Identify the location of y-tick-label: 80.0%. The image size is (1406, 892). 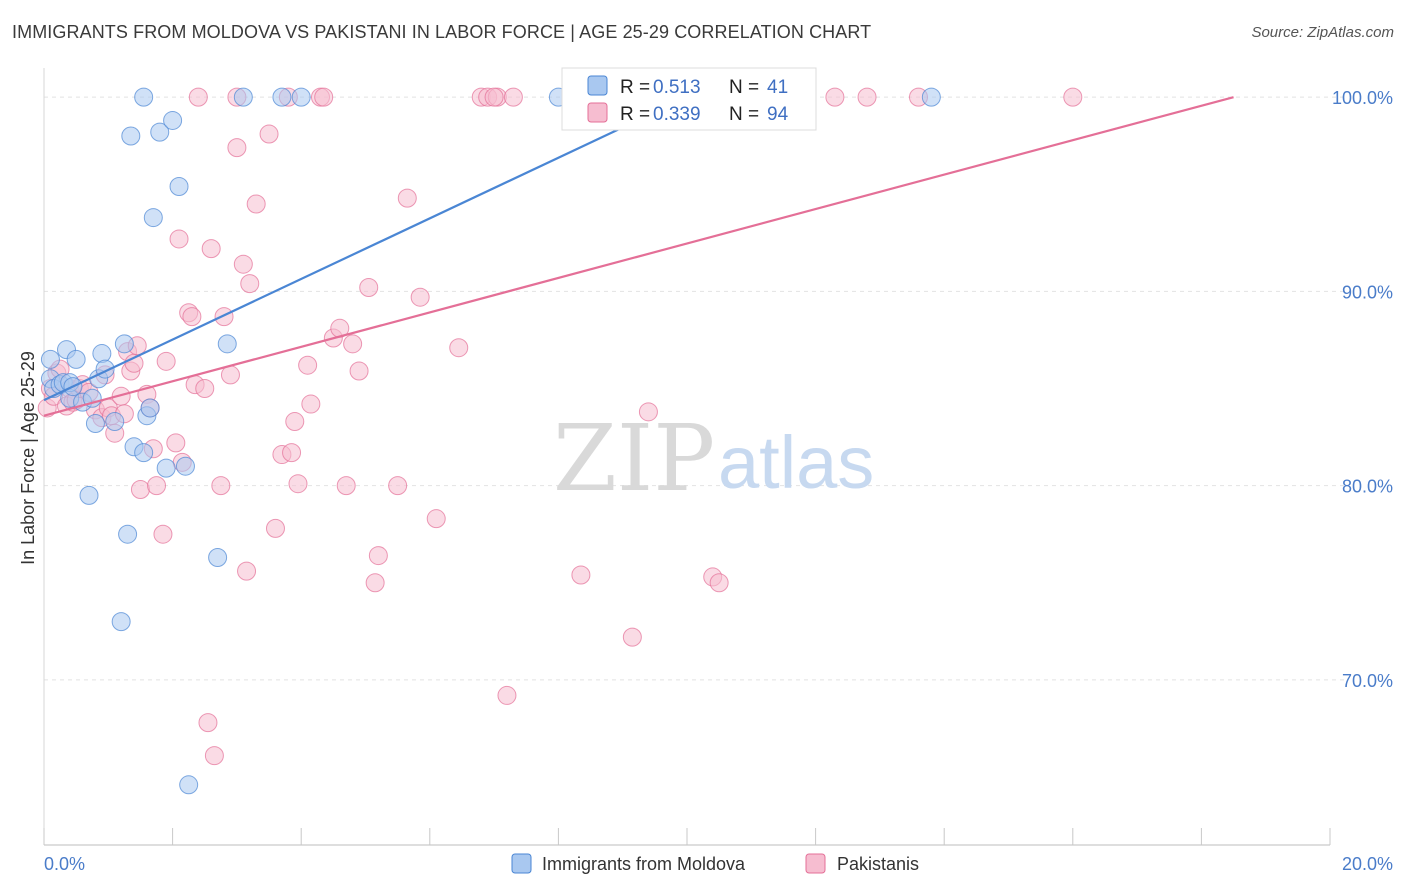
(1367, 487).